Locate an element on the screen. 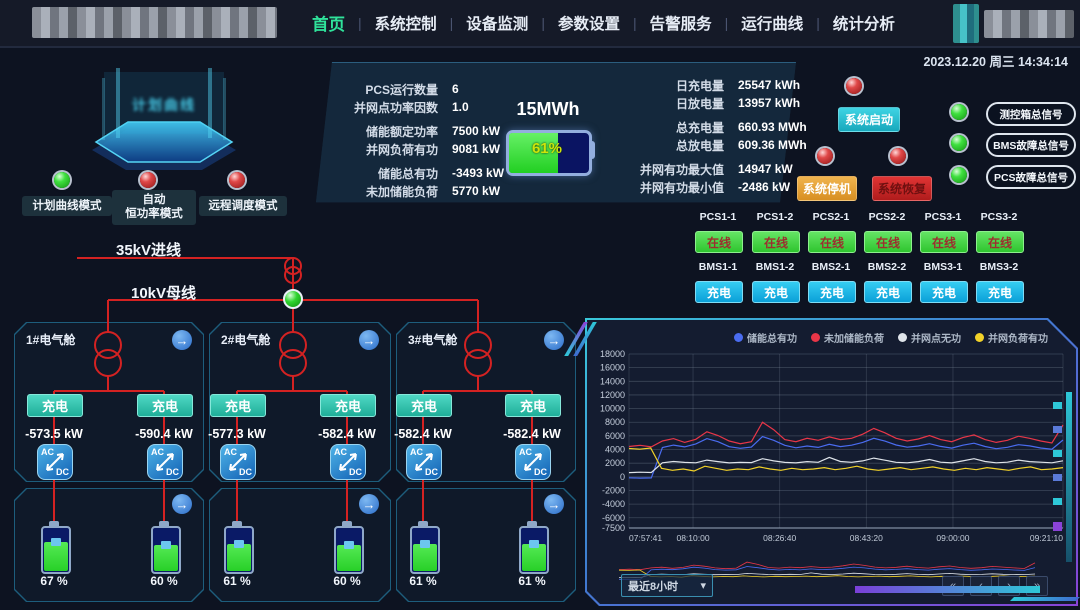 The width and height of the screenshot is (1080, 610). system-recover-button: 系统恢复 is located at coordinates (902, 188).